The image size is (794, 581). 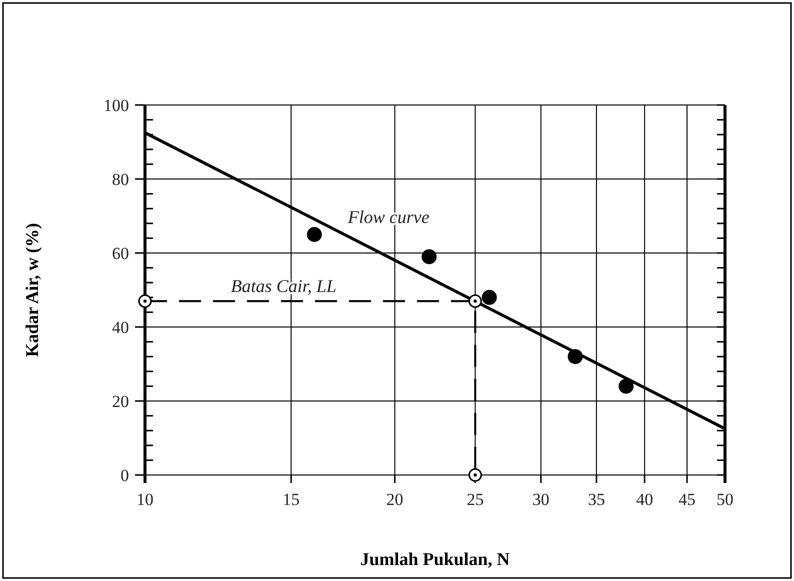 What do you see at coordinates (120, 327) in the screenshot?
I see `y-tick-label: 40` at bounding box center [120, 327].